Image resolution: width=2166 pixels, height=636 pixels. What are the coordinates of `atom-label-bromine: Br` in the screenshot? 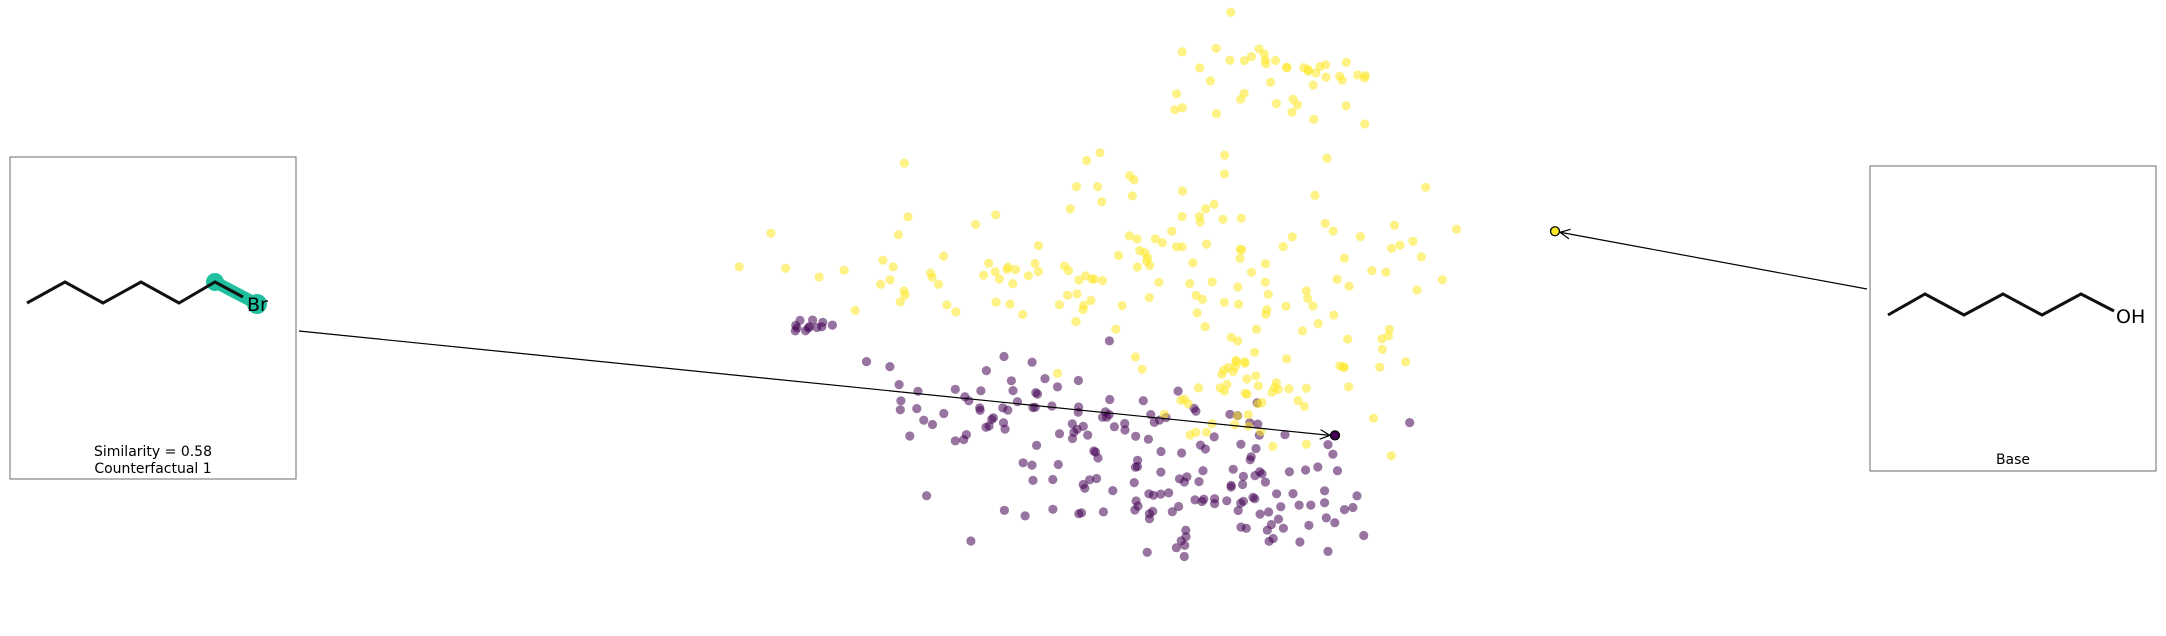 It's located at (257, 305).